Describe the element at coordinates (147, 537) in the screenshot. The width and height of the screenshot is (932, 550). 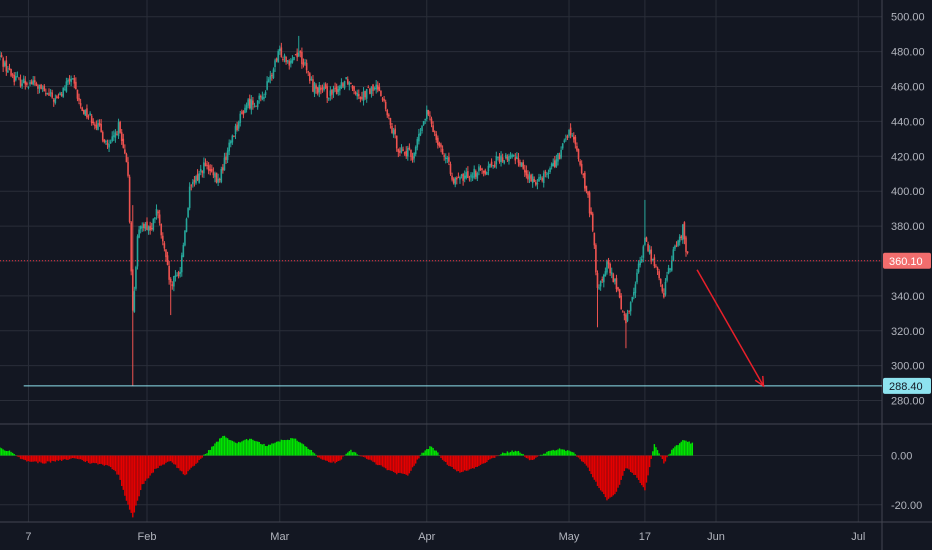
I see `x-tick-label: Feb` at that location.